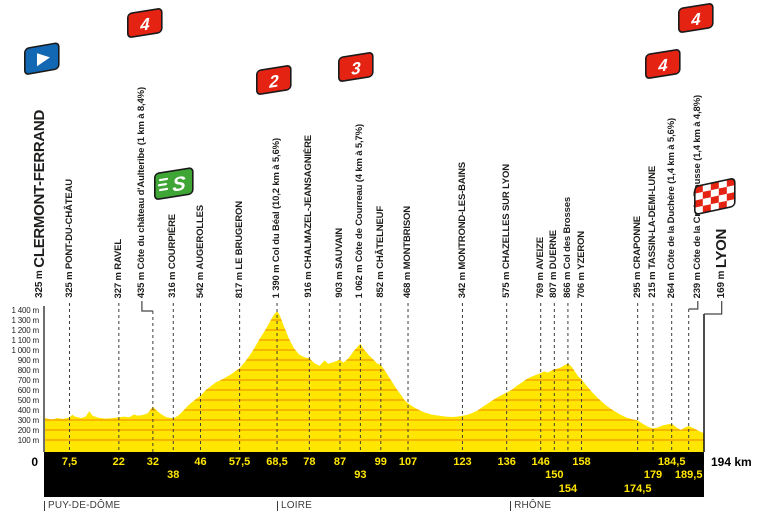 The height and width of the screenshot is (515, 771). I want to click on svg-text: 3, so click(356, 68).